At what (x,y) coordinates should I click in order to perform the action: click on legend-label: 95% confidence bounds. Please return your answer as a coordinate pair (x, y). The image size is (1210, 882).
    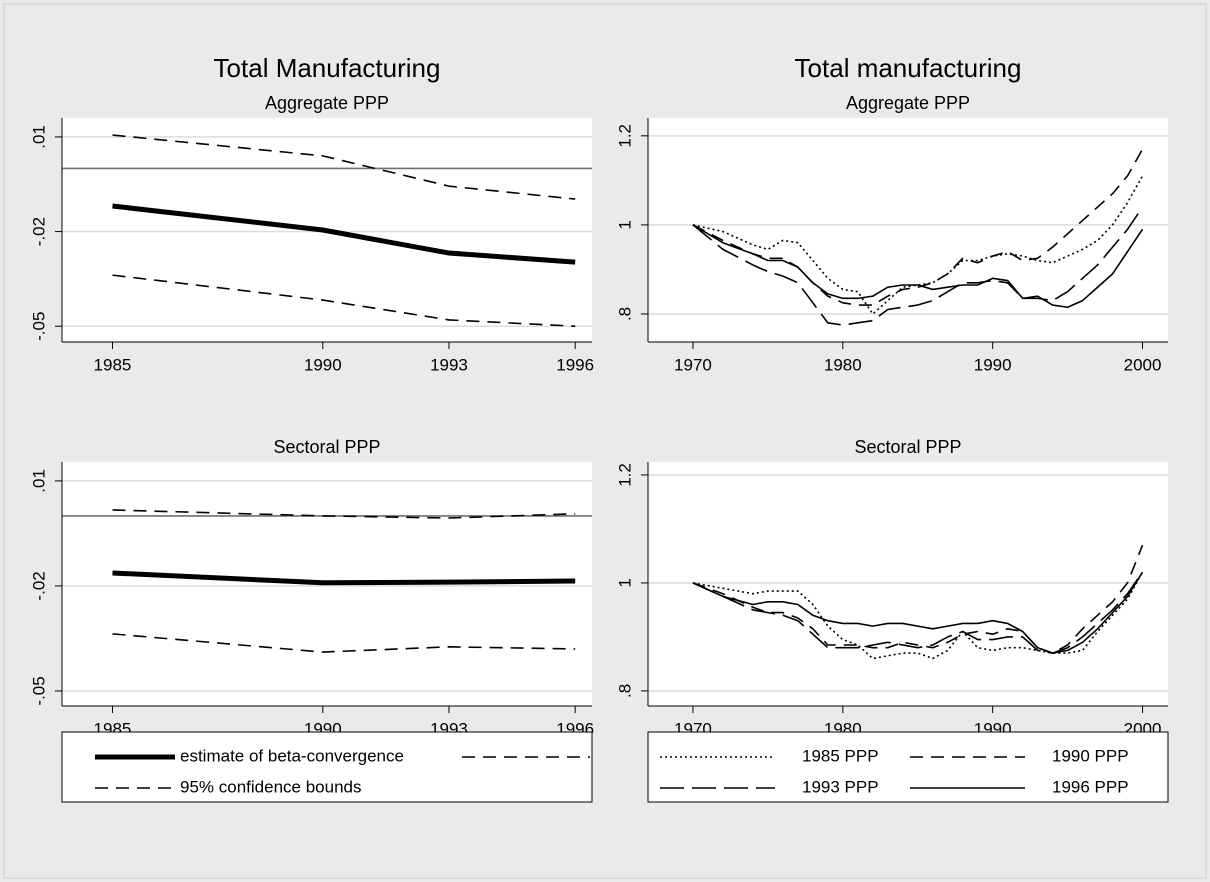
    Looking at the image, I should click on (270, 786).